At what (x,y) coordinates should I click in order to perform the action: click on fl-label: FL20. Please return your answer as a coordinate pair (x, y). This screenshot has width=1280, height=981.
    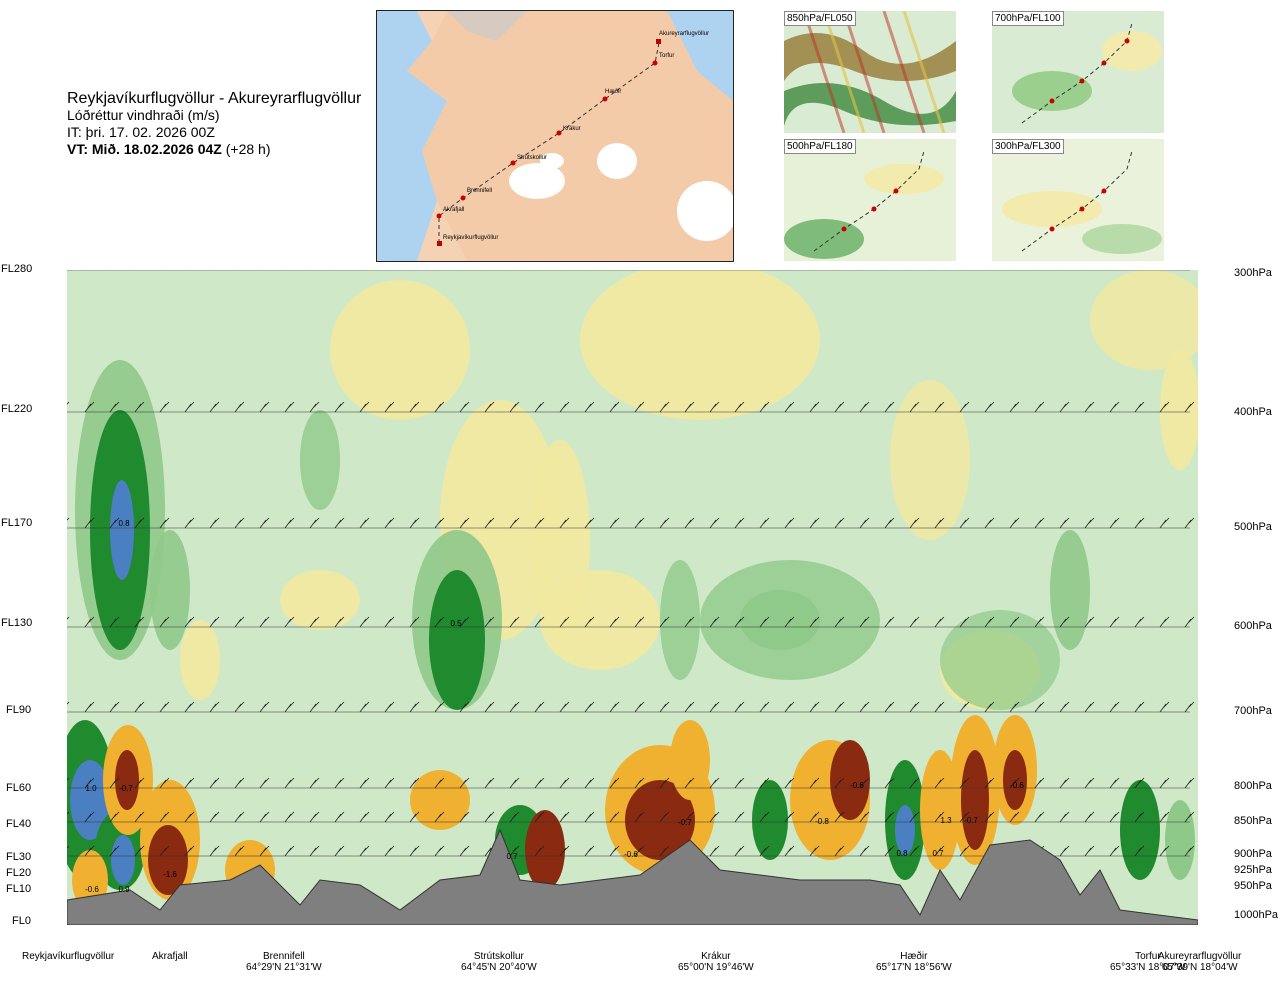
    Looking at the image, I should click on (19, 873).